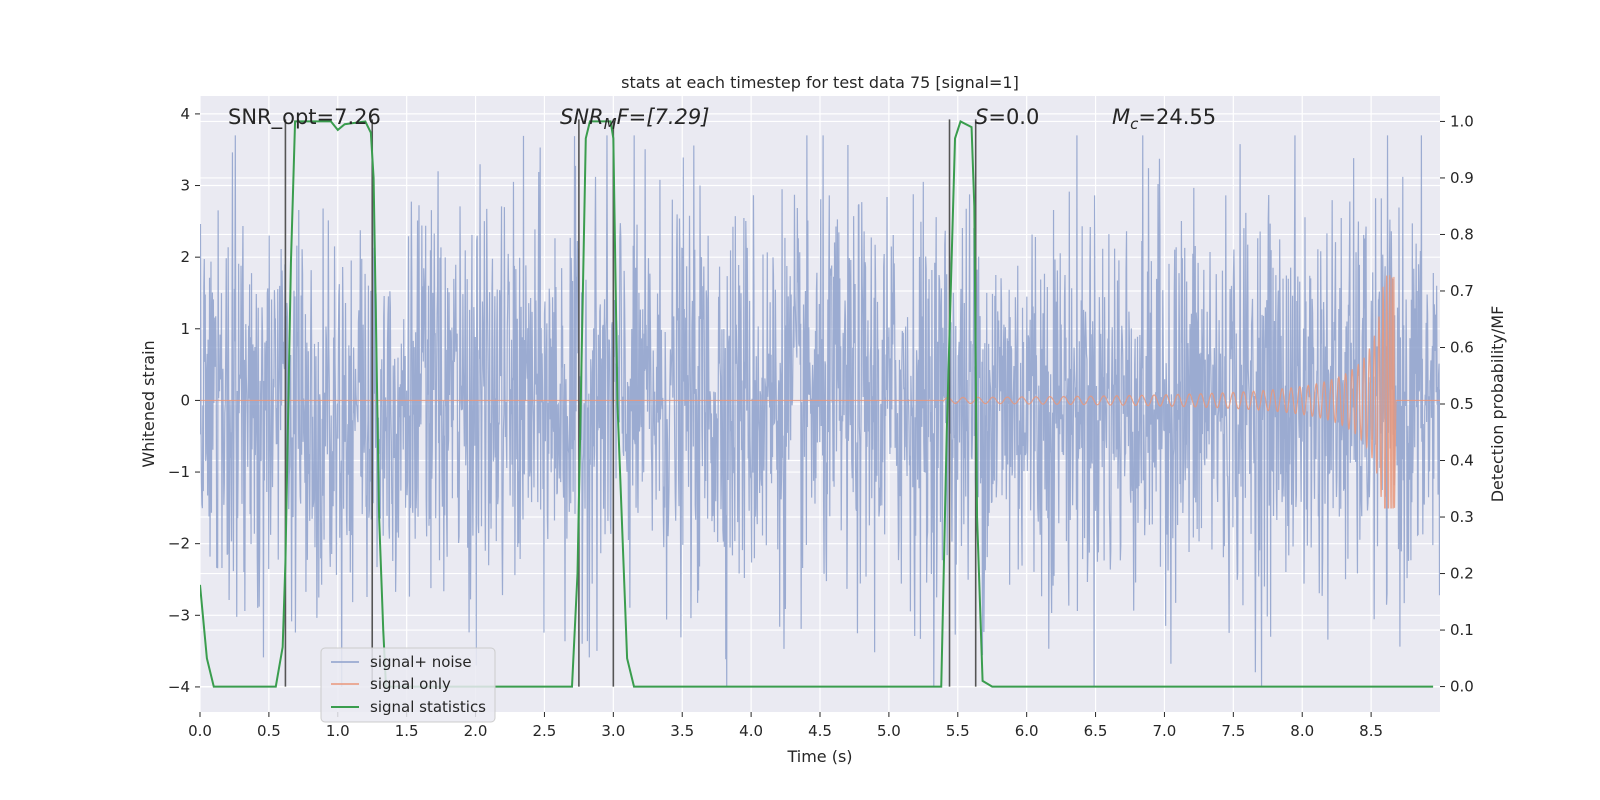 The width and height of the screenshot is (1600, 800). I want to click on legend-label-signal-only: signal only, so click(410, 684).